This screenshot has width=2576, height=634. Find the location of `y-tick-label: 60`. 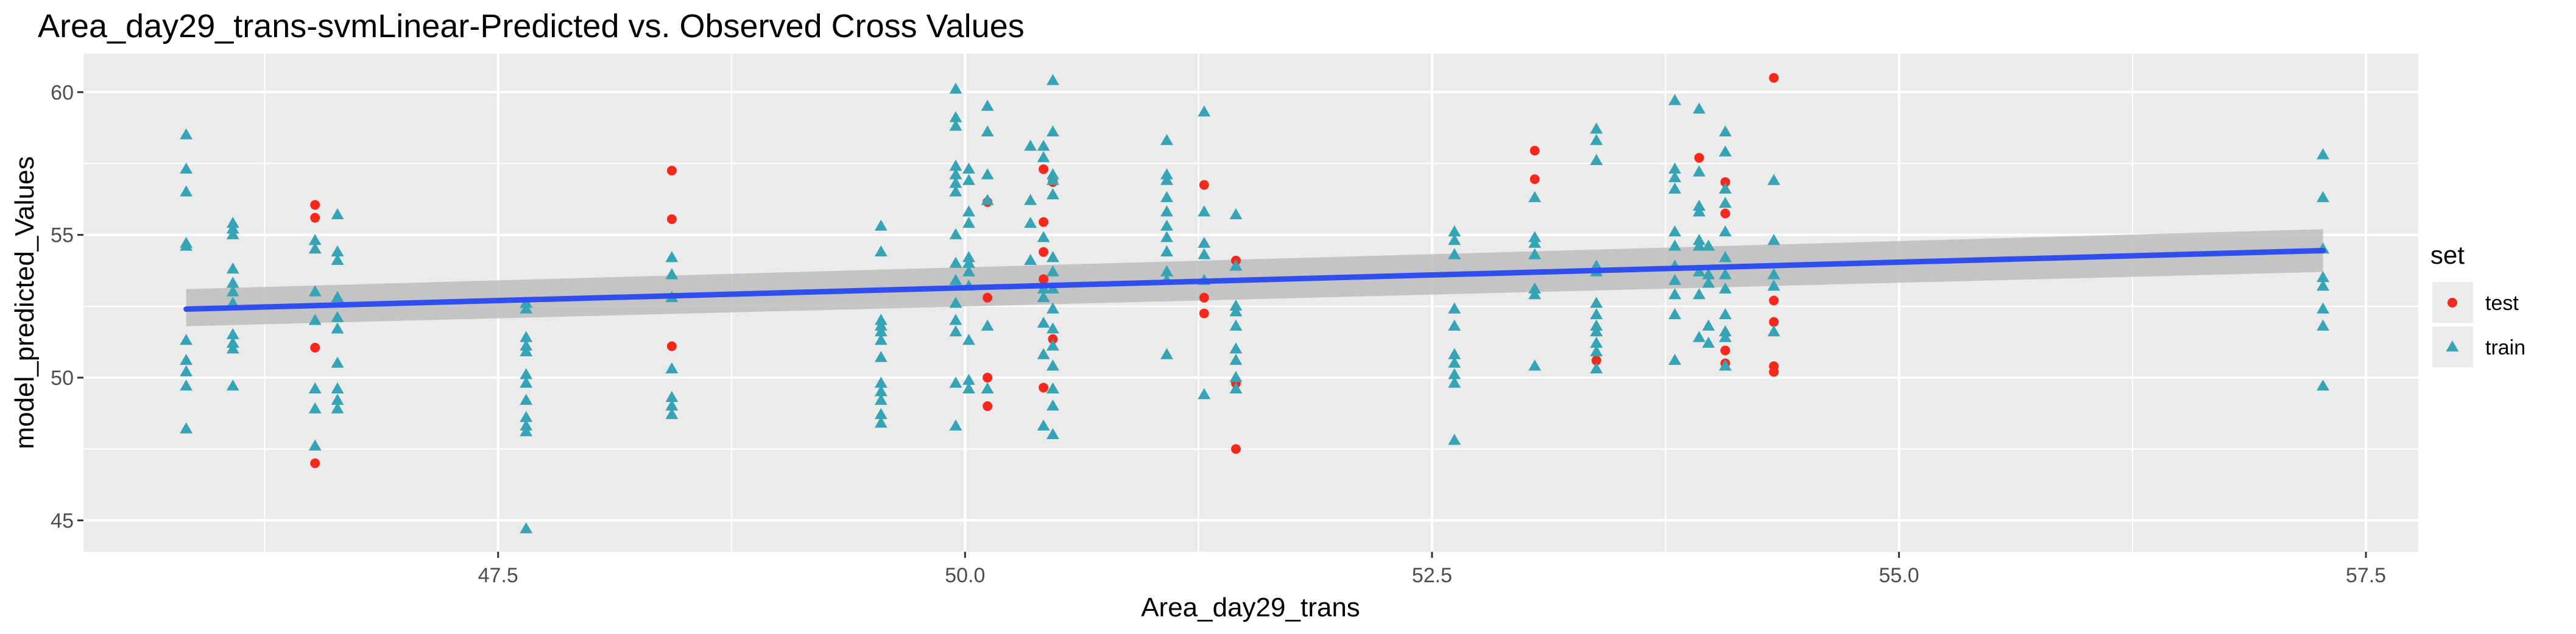

y-tick-label: 60 is located at coordinates (62, 92).